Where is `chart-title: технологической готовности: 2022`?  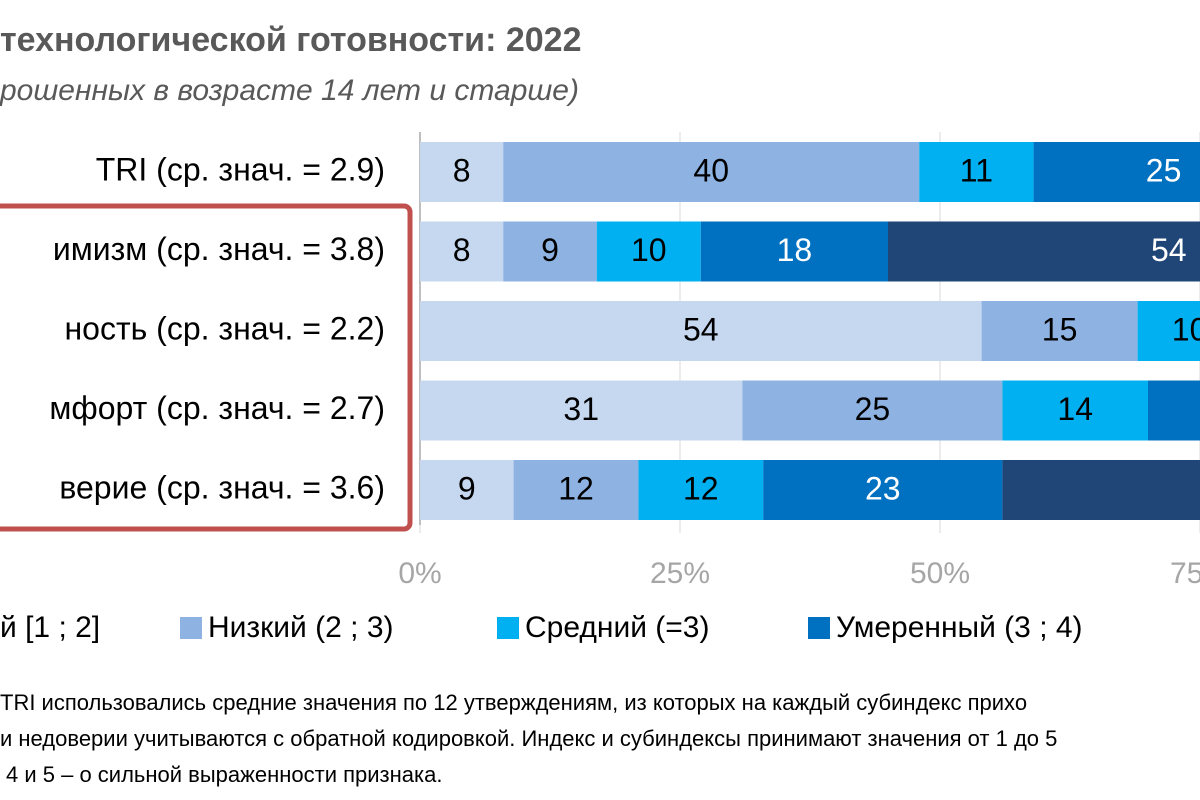 chart-title: технологической готовности: 2022 is located at coordinates (291, 40).